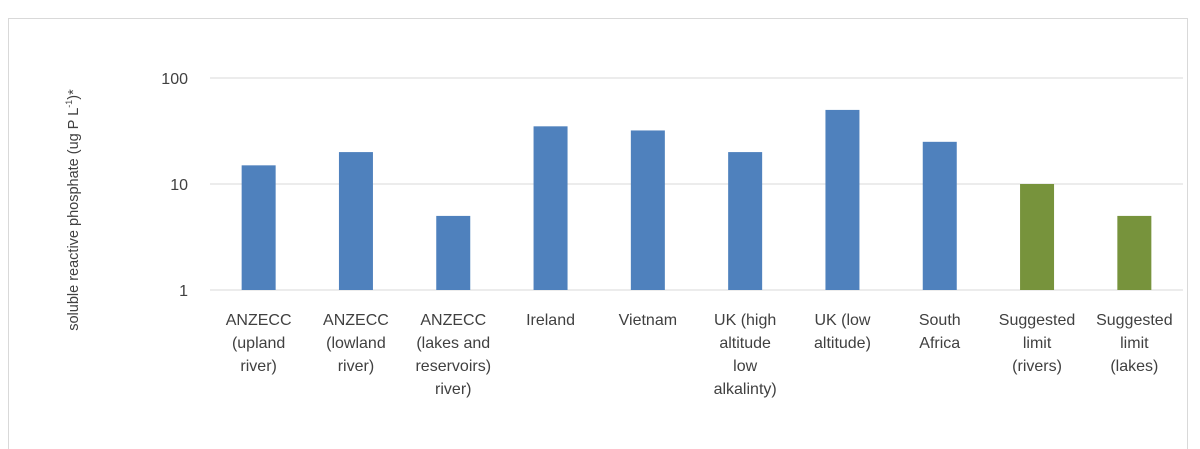  Describe the element at coordinates (356, 343) in the screenshot. I see `x-category-label: ANZECC (lowland river)` at that location.